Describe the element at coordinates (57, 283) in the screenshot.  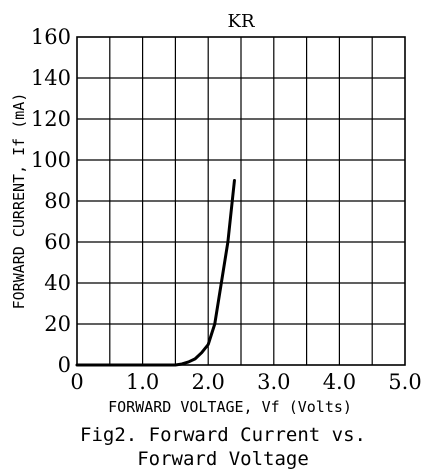
I see `y-tick-label: 40` at that location.